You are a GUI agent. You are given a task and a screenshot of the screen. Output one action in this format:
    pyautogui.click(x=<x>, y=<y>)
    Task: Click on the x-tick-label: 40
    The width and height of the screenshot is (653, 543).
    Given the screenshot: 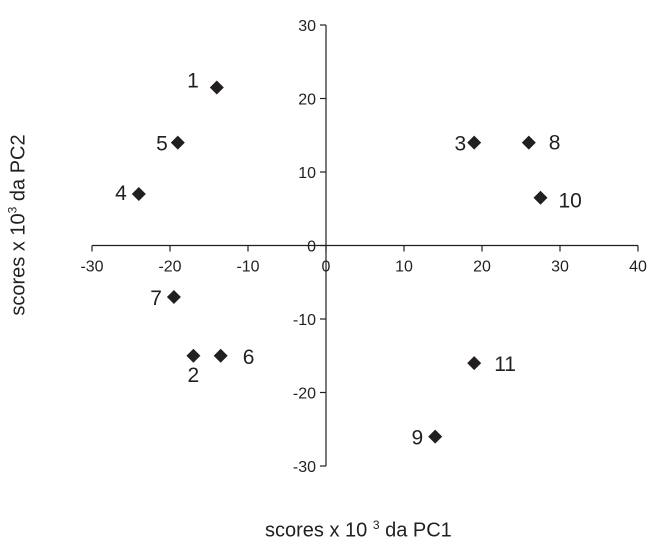 What is the action you would take?
    pyautogui.click(x=638, y=267)
    